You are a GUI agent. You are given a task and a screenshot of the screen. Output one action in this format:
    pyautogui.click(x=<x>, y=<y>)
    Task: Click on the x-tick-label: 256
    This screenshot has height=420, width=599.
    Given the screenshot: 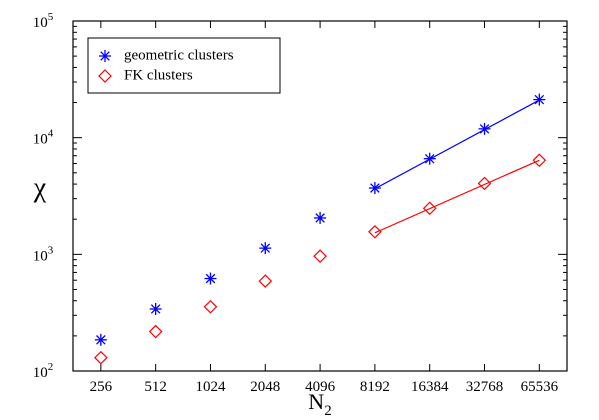 What is the action you would take?
    pyautogui.click(x=101, y=387)
    